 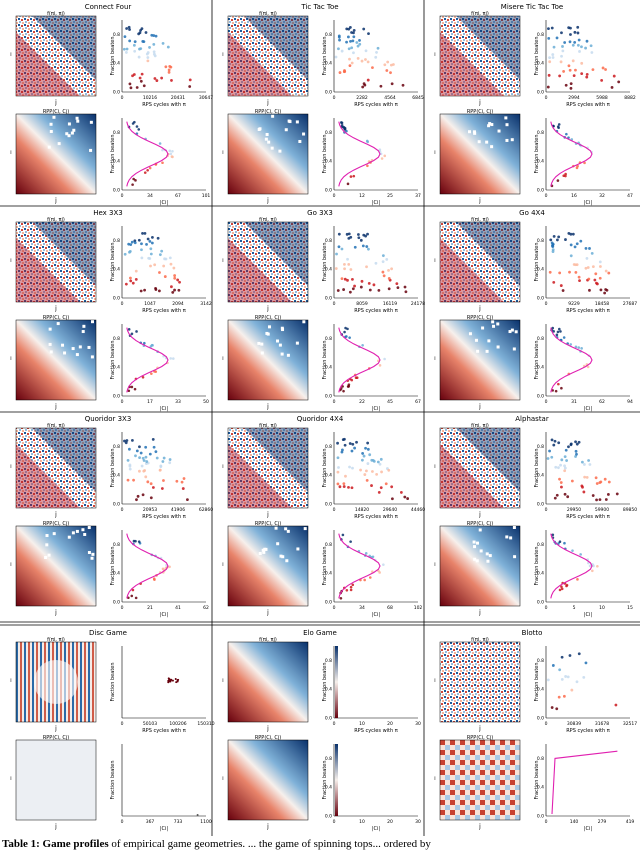 I want to click on c-tick: 45, so click(x=390, y=402).